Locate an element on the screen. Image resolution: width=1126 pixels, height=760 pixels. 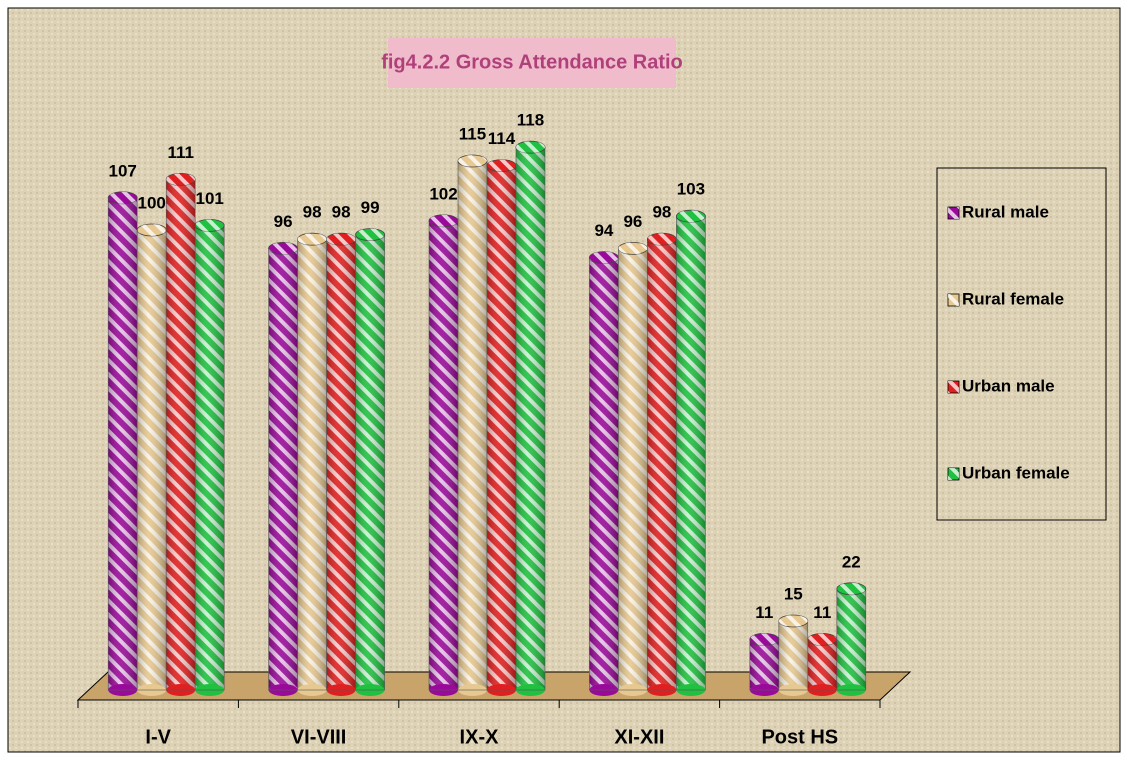
legend-label: Urban male is located at coordinates (1008, 385).